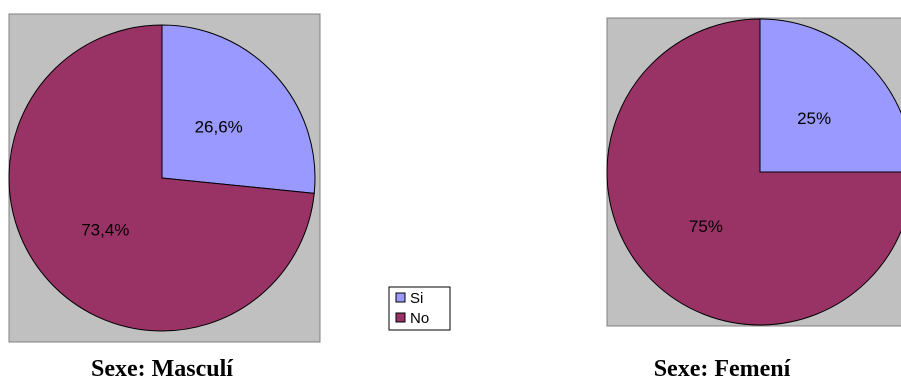 The width and height of the screenshot is (901, 389). What do you see at coordinates (706, 226) in the screenshot?
I see `data-label-femeni-no: 75%` at bounding box center [706, 226].